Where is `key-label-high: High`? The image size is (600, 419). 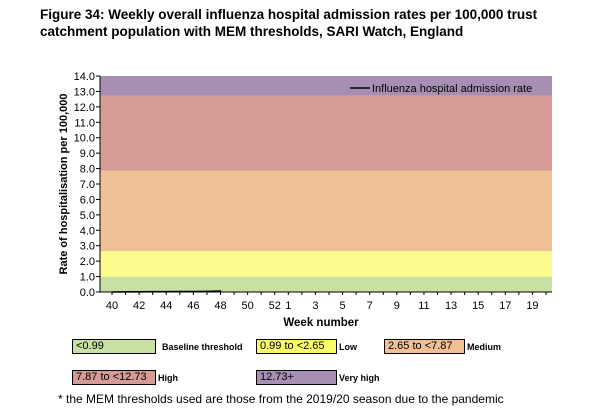 key-label-high: High is located at coordinates (168, 378).